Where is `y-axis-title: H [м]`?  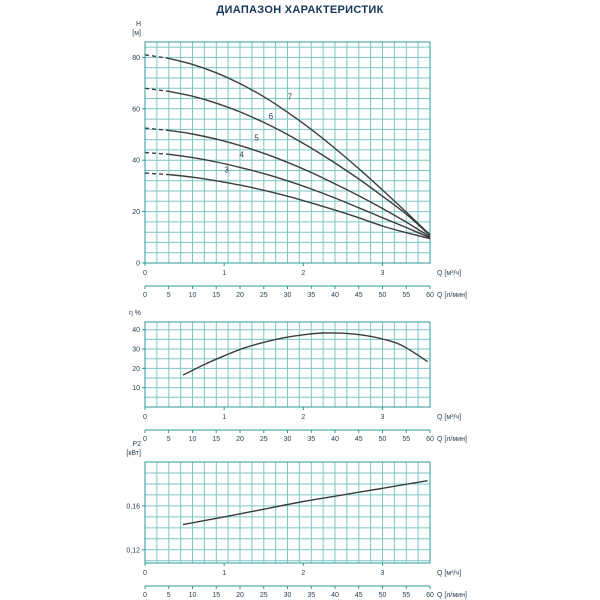
y-axis-title: H [м] is located at coordinates (136, 29).